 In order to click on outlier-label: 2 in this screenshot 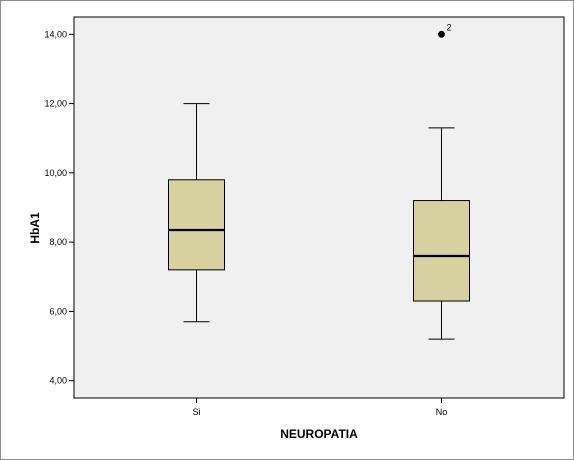, I will do `click(449, 27)`.